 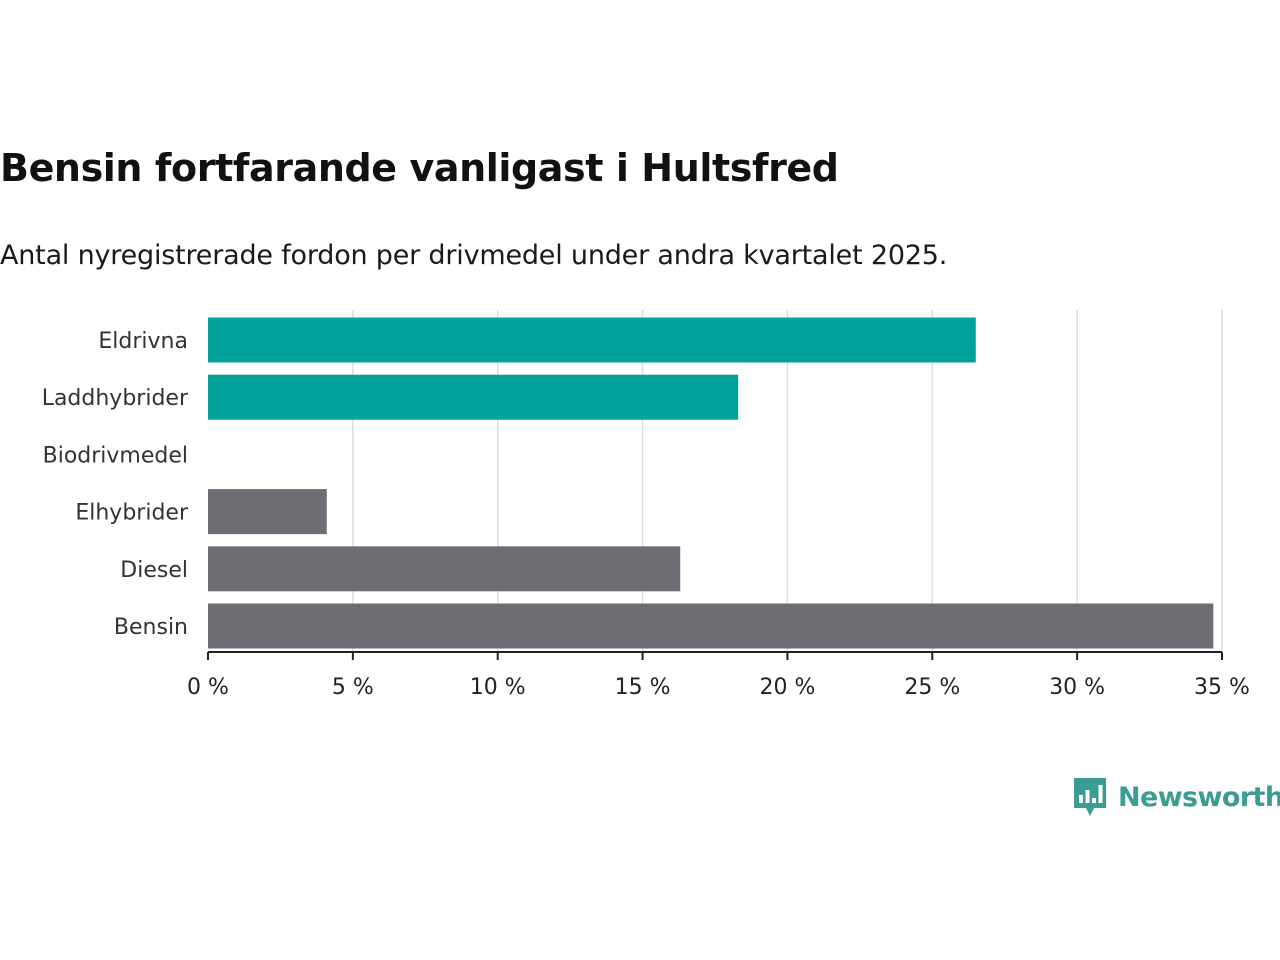 What do you see at coordinates (267, 512) in the screenshot?
I see `bar-elhybrider` at bounding box center [267, 512].